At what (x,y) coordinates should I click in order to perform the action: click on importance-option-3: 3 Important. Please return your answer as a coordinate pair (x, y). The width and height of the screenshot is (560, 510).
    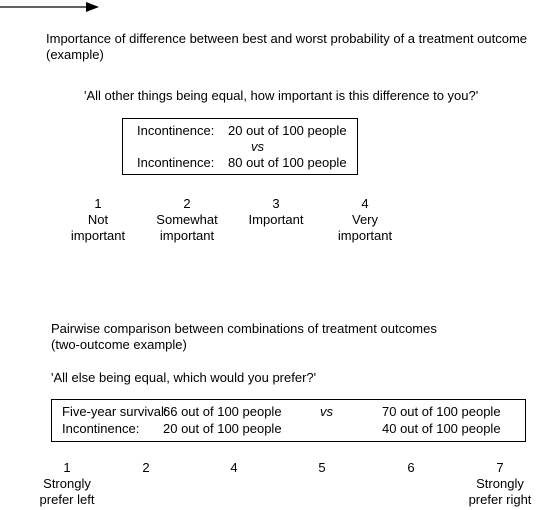
    Looking at the image, I should click on (276, 212).